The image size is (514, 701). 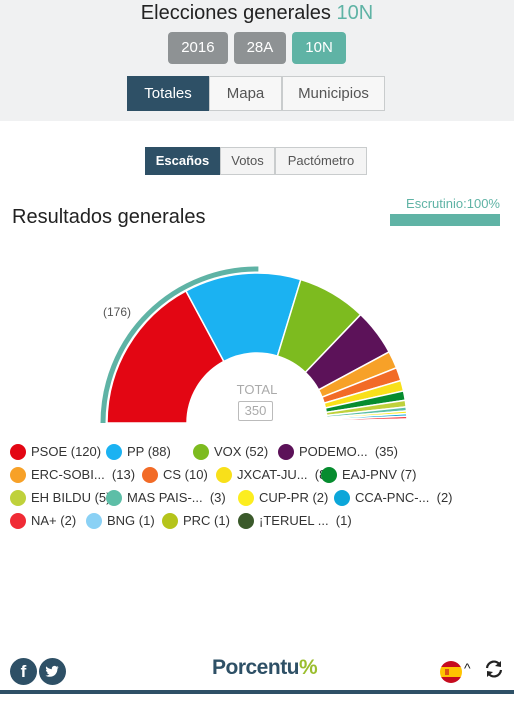 I want to click on majority-arc, so click(x=179, y=345).